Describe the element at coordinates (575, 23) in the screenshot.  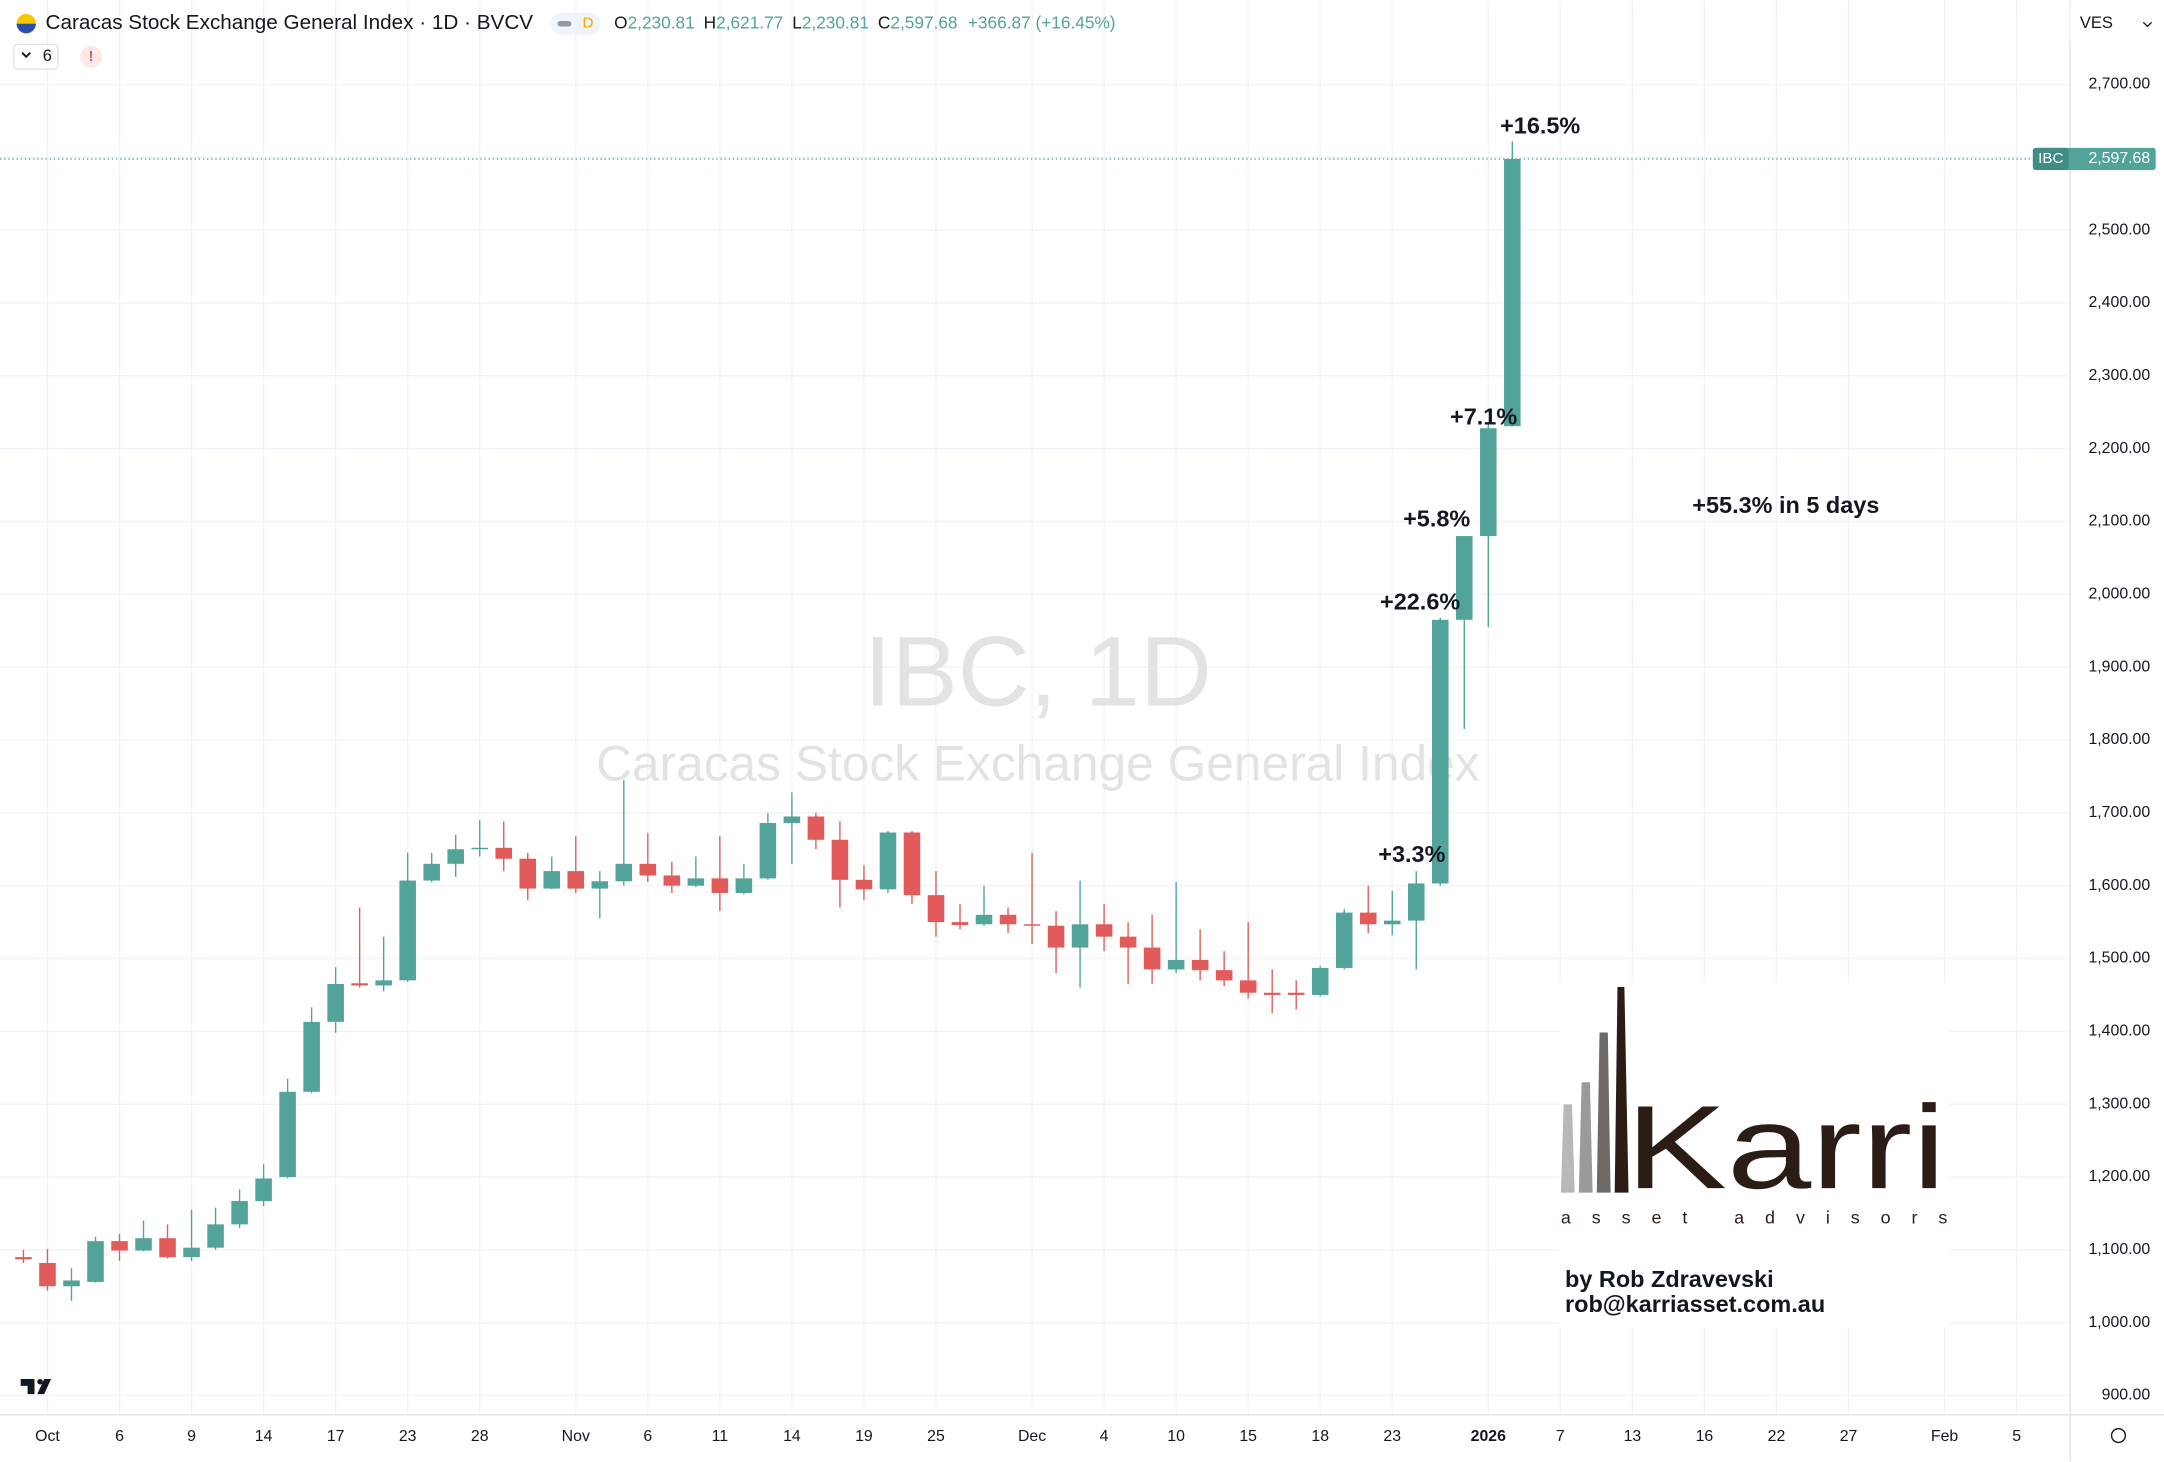
I see `status-pill` at that location.